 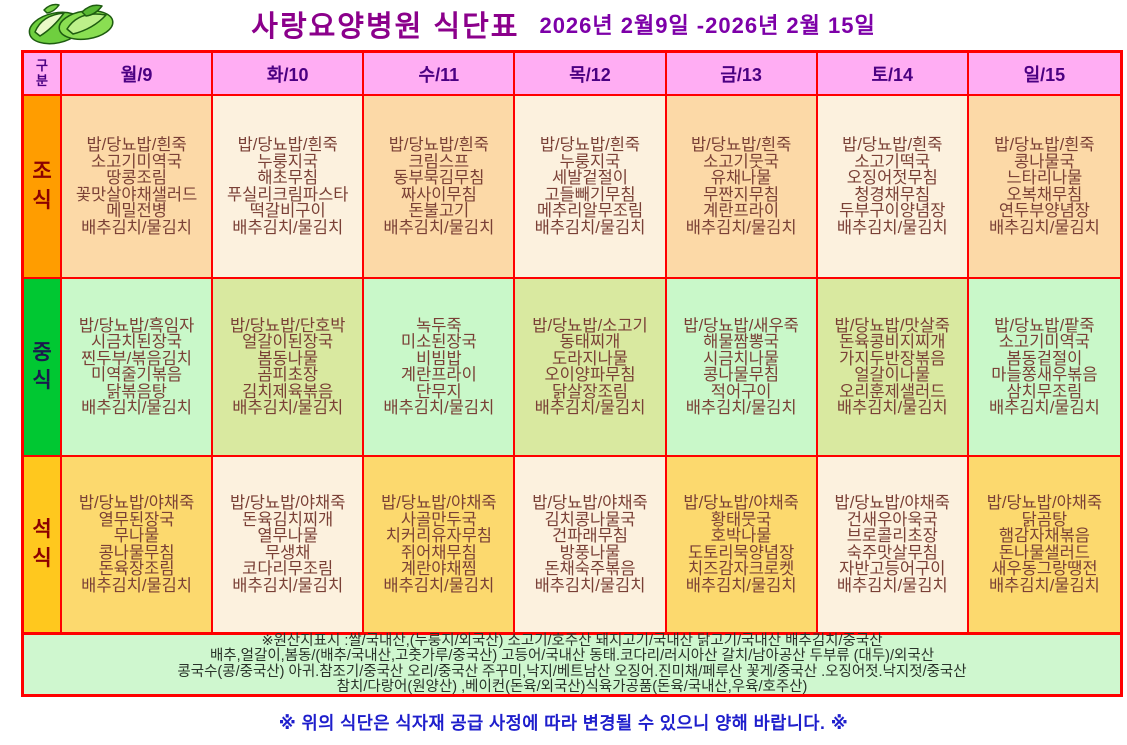 What do you see at coordinates (590, 569) in the screenshot?
I see `menu-item: 돈채숙주볶음` at bounding box center [590, 569].